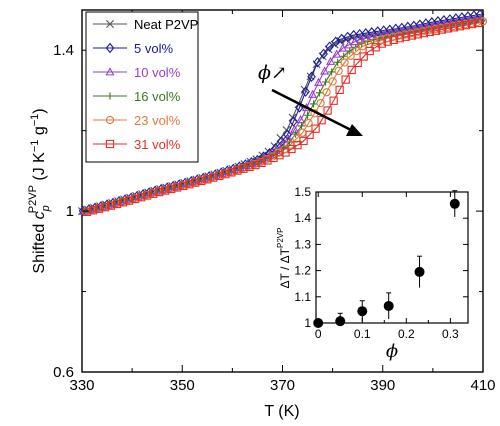  Describe the element at coordinates (157, 72) in the screenshot. I see `legend-label-2: 10 vol%` at that location.